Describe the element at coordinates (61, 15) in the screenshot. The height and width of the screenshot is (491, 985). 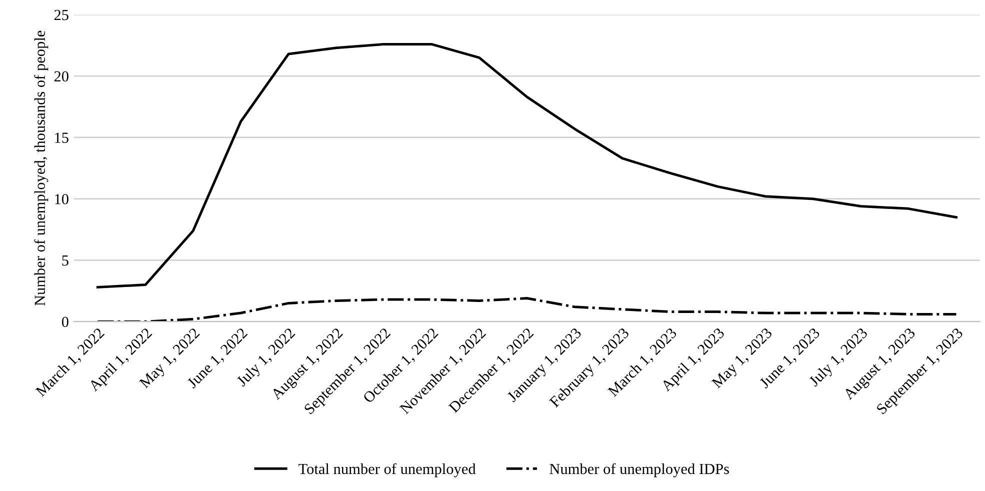
I see `y-tick-label: 25` at that location.